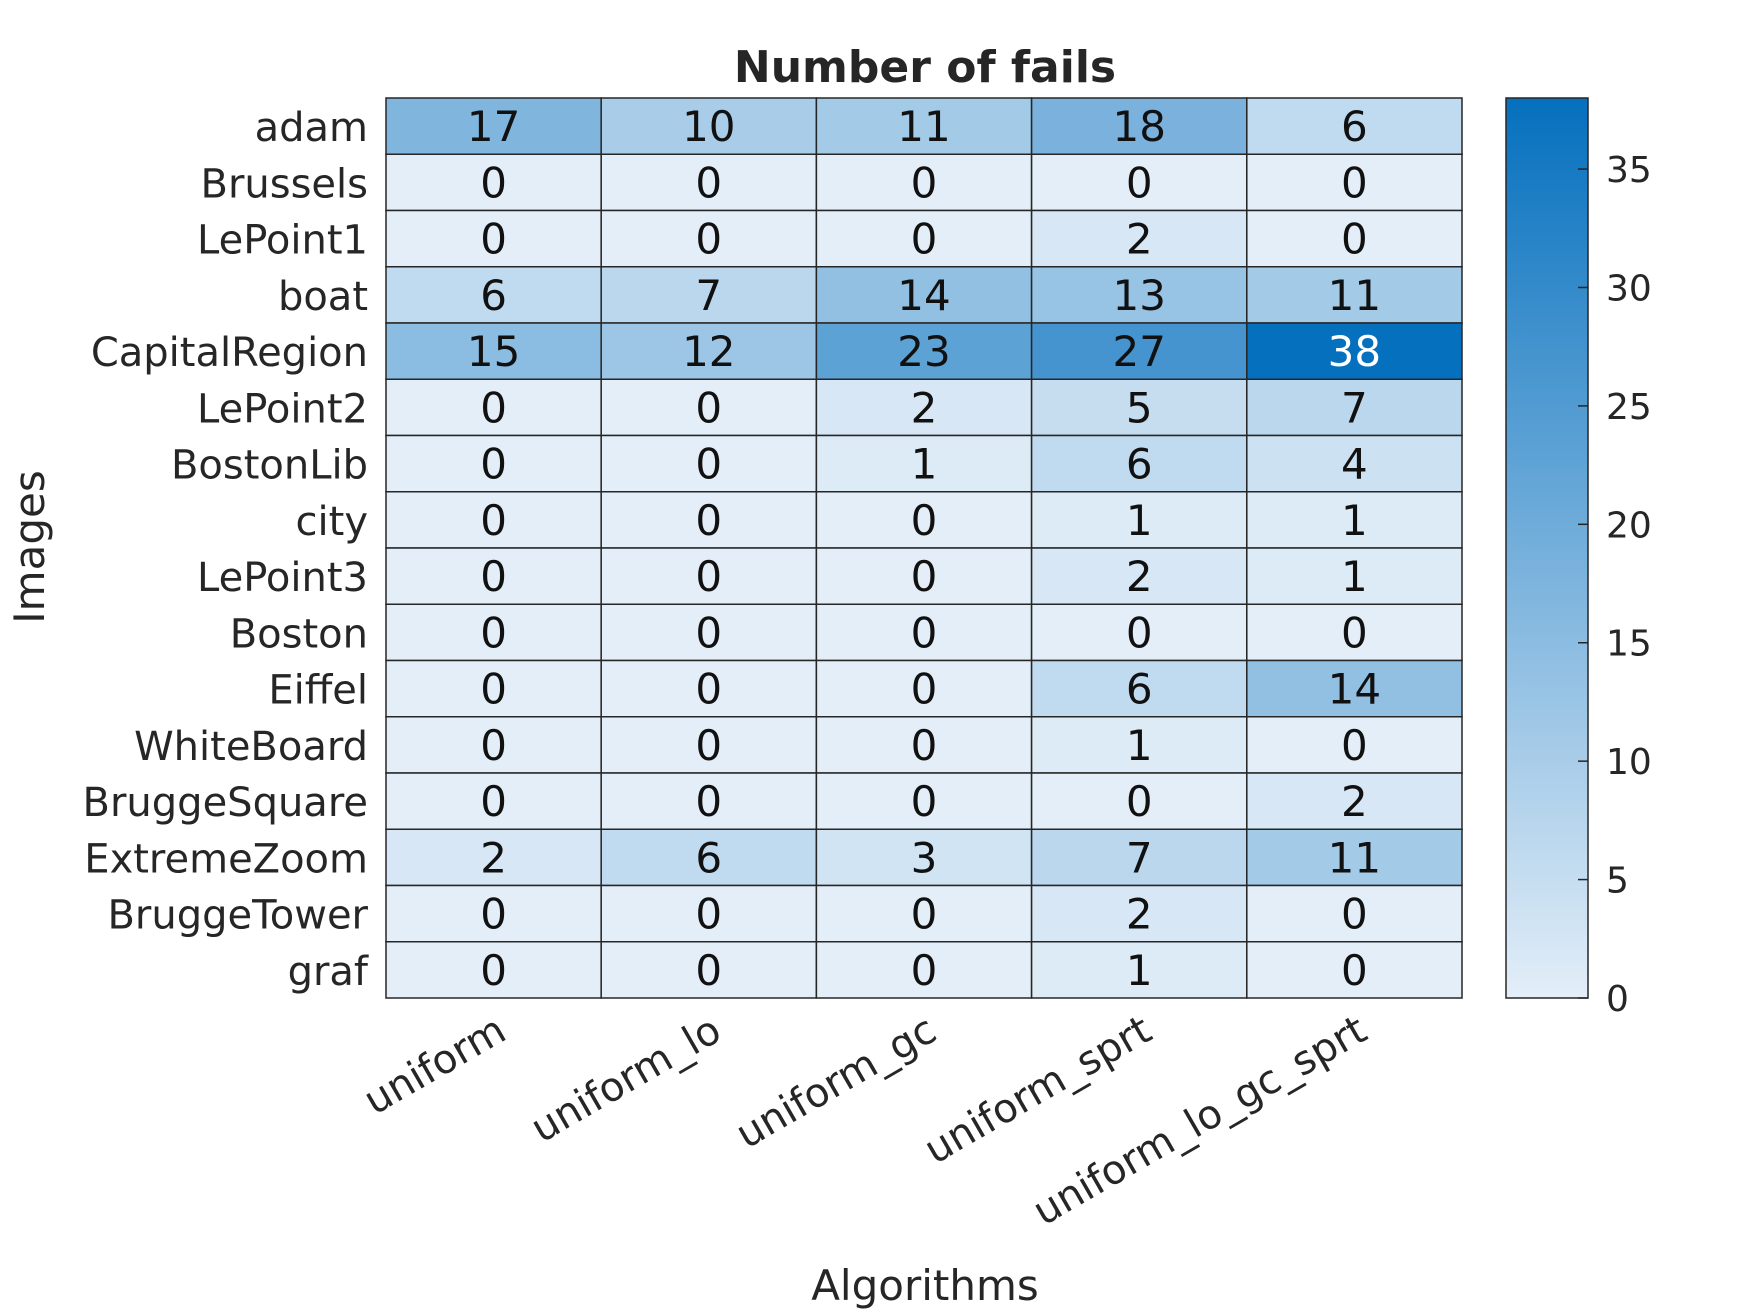 The height and width of the screenshot is (1313, 1750). Describe the element at coordinates (434, 1065) in the screenshot. I see `x-tick-label: uniform` at that location.